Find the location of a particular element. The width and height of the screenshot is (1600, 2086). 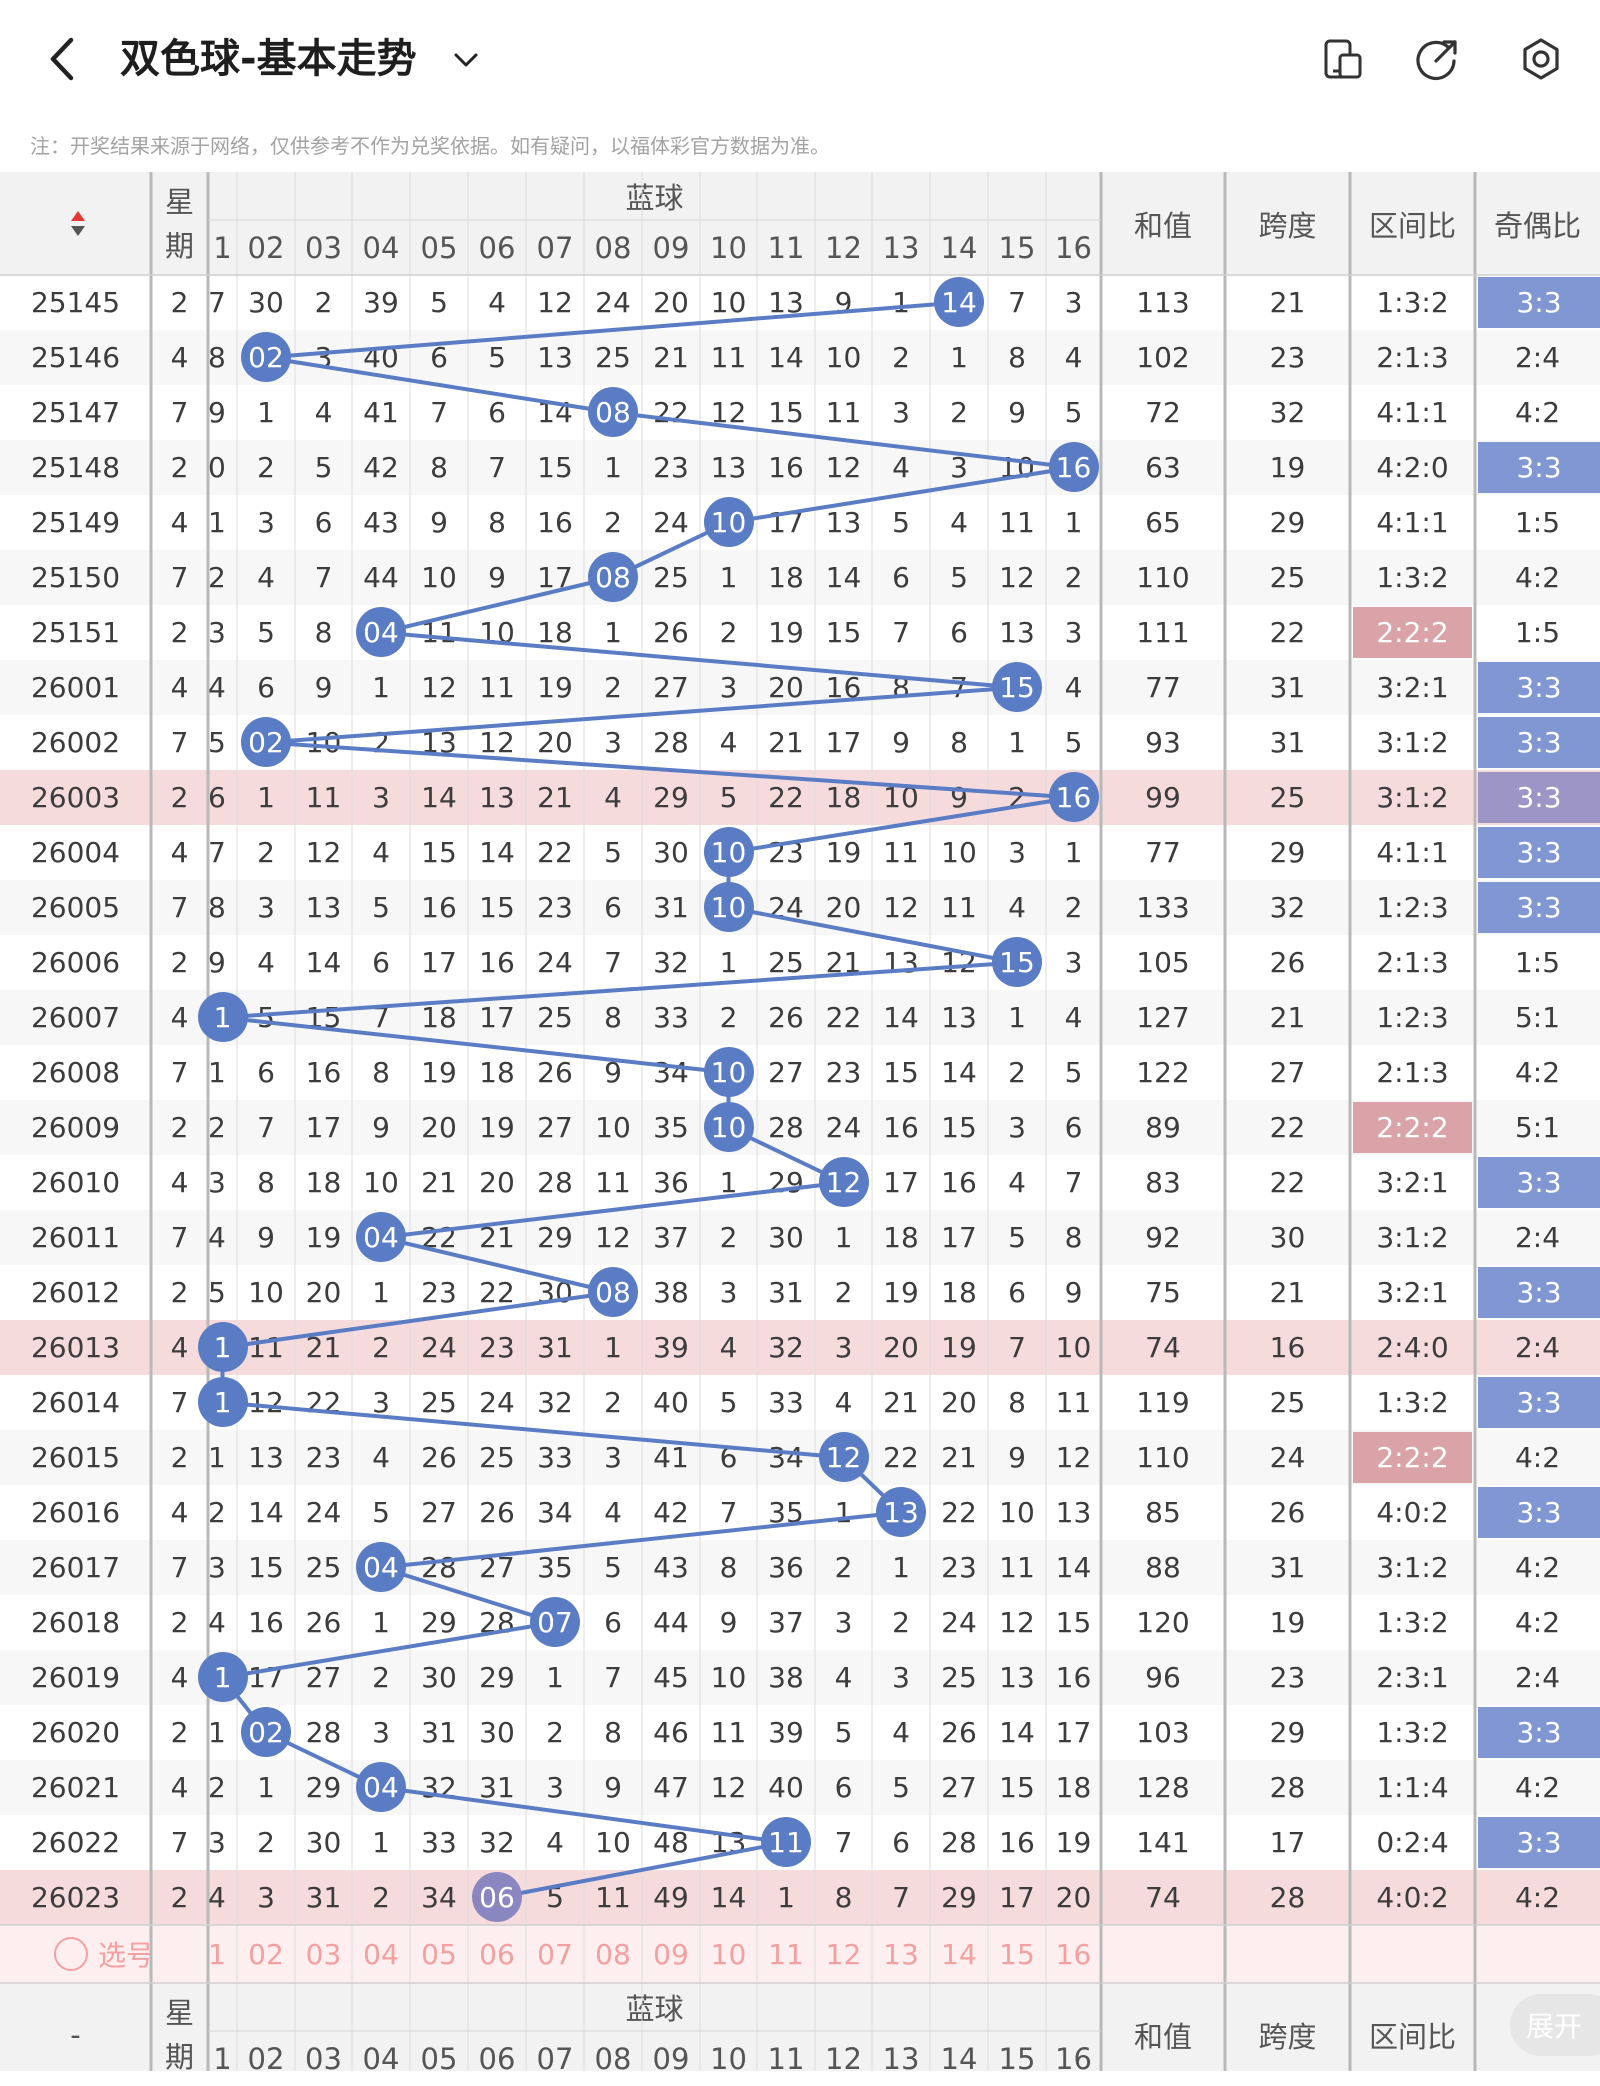

blue-trend-cell: 41 is located at coordinates (671, 1457).